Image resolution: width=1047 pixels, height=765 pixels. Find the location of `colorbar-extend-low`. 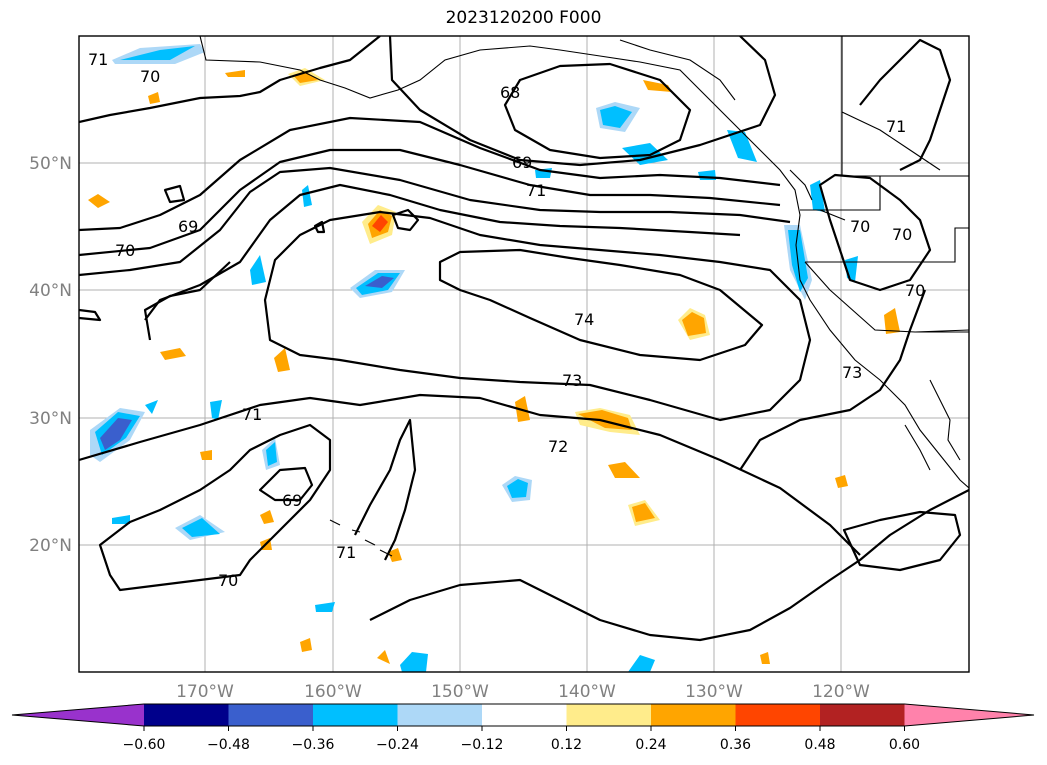

colorbar-extend-low is located at coordinates (78, 715).